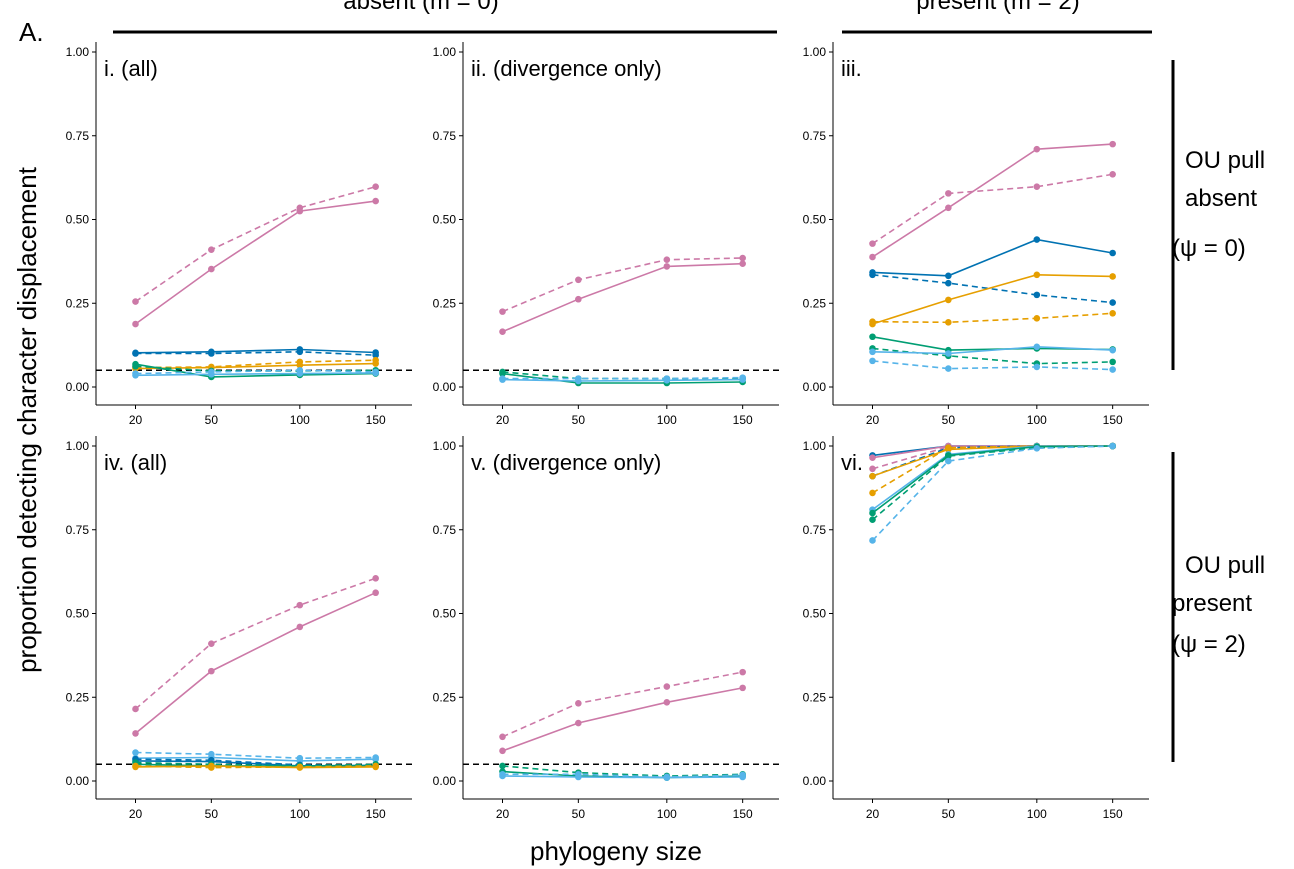 This screenshot has height=869, width=1294. What do you see at coordinates (992, 318) in the screenshot?
I see `series-line-orange-dashed` at bounding box center [992, 318].